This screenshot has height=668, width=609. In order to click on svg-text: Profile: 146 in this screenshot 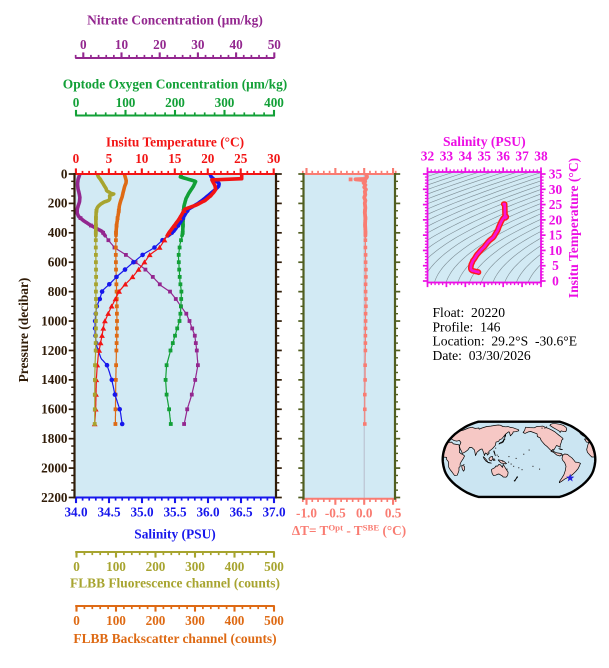, I will do `click(467, 326)`.